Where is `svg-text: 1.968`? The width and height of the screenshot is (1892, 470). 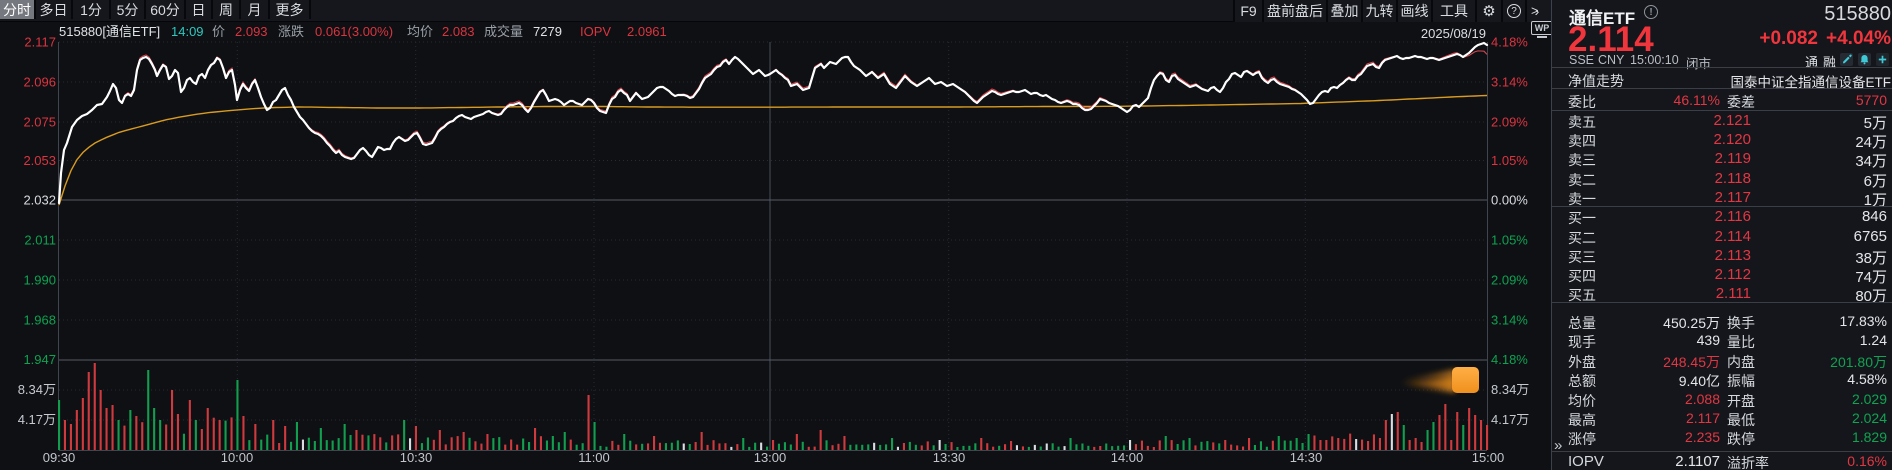
svg-text: 1.968 is located at coordinates (39, 320).